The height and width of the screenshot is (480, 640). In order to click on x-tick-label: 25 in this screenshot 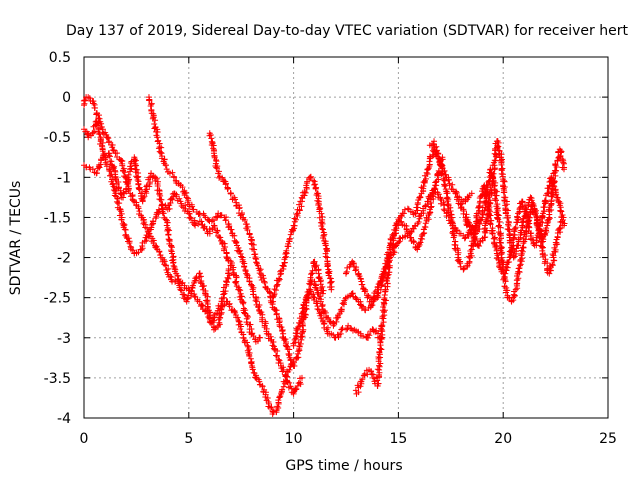, I will do `click(608, 439)`.